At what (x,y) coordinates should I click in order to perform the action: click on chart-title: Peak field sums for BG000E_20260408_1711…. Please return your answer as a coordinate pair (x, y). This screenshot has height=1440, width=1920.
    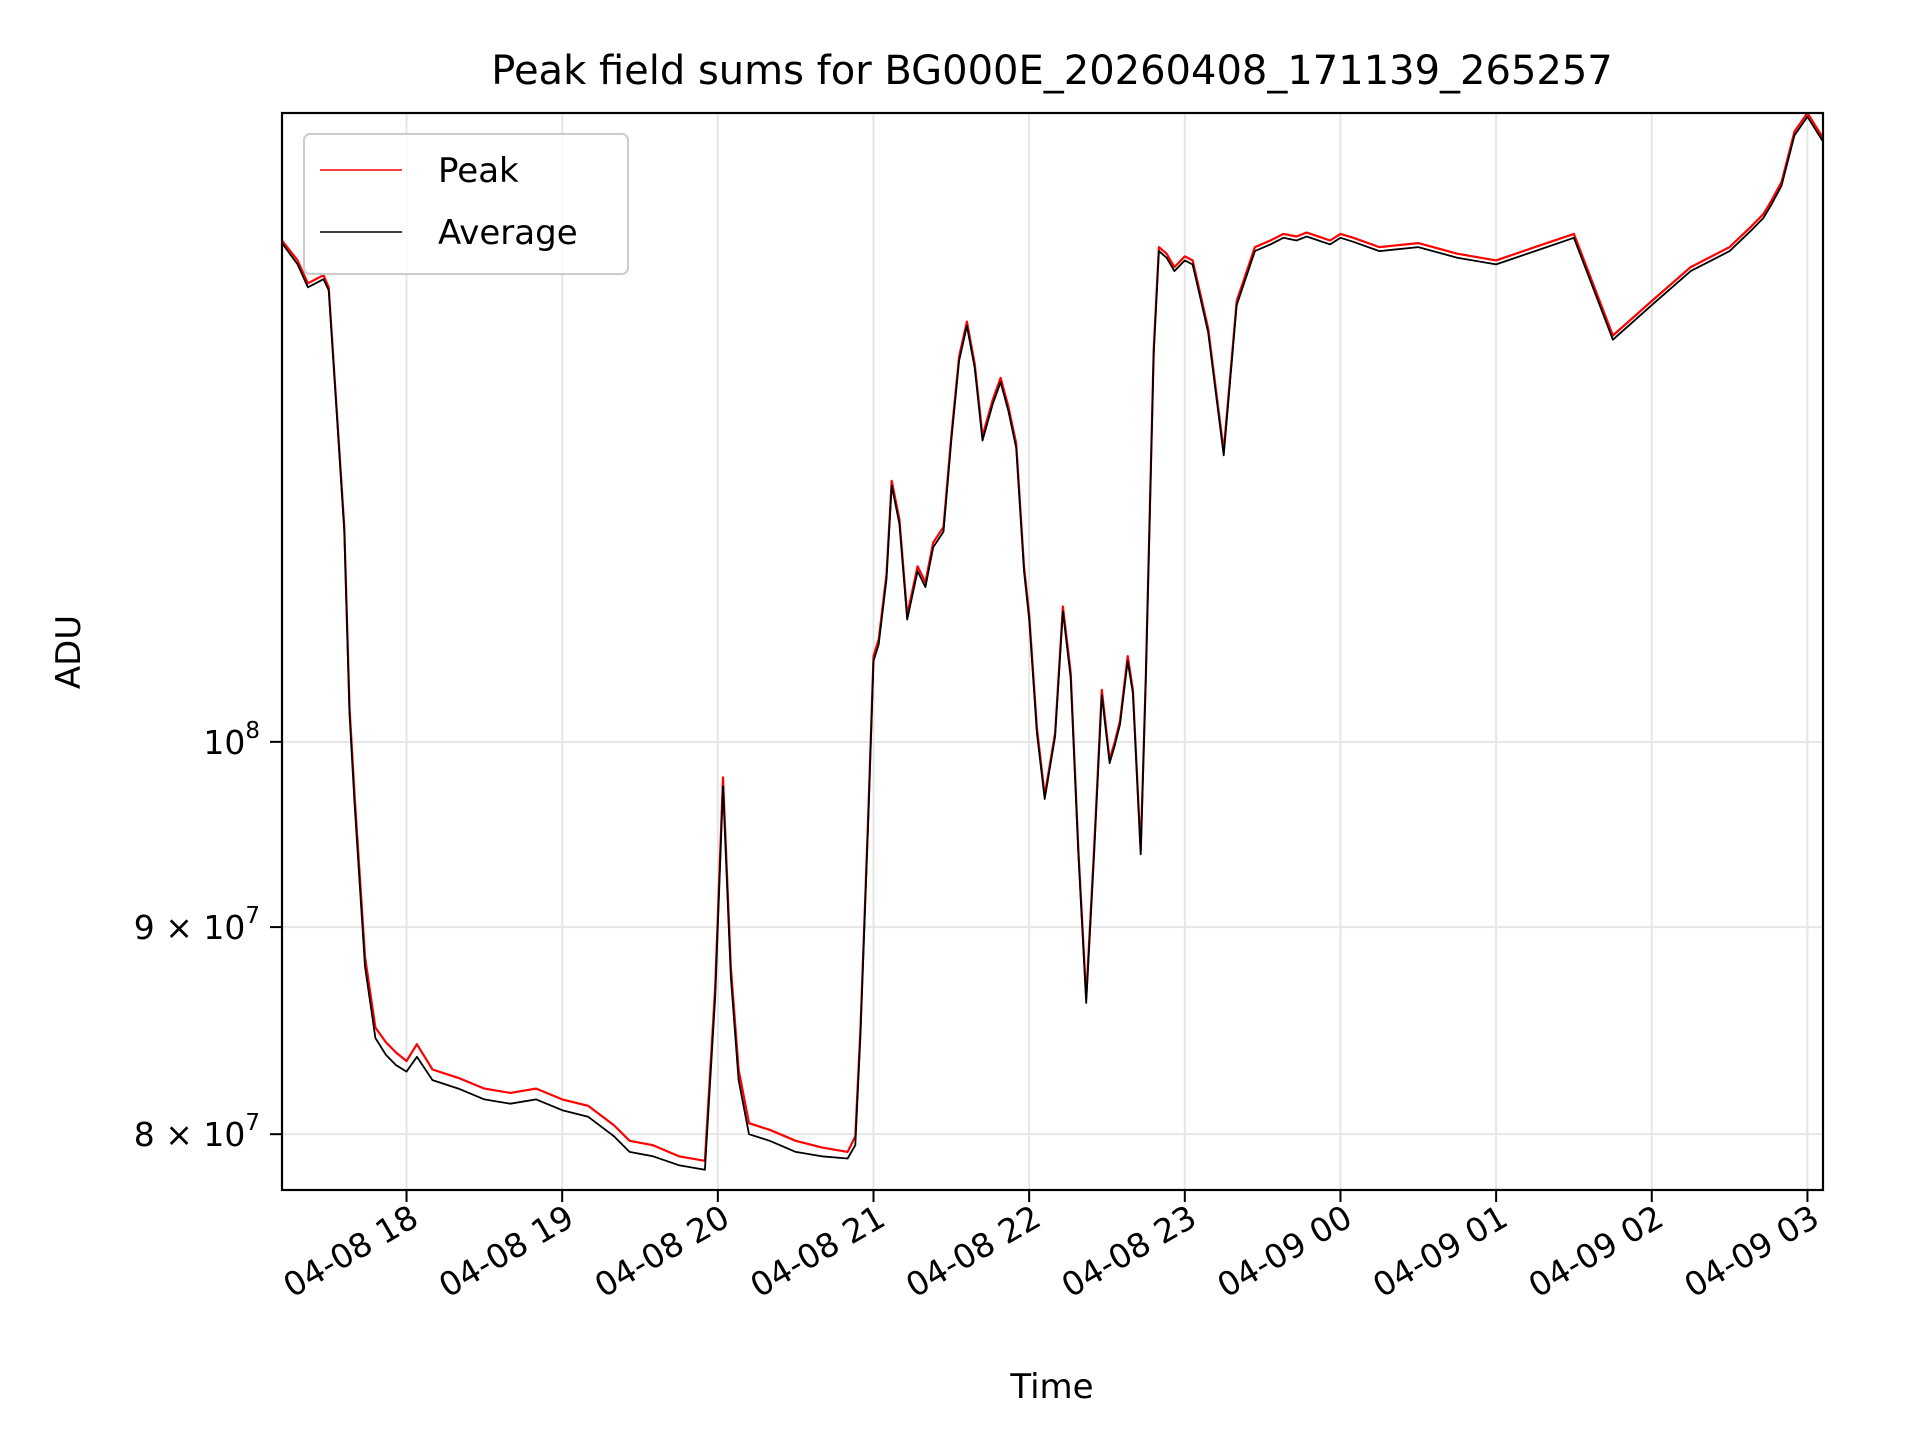
    Looking at the image, I should click on (1051, 71).